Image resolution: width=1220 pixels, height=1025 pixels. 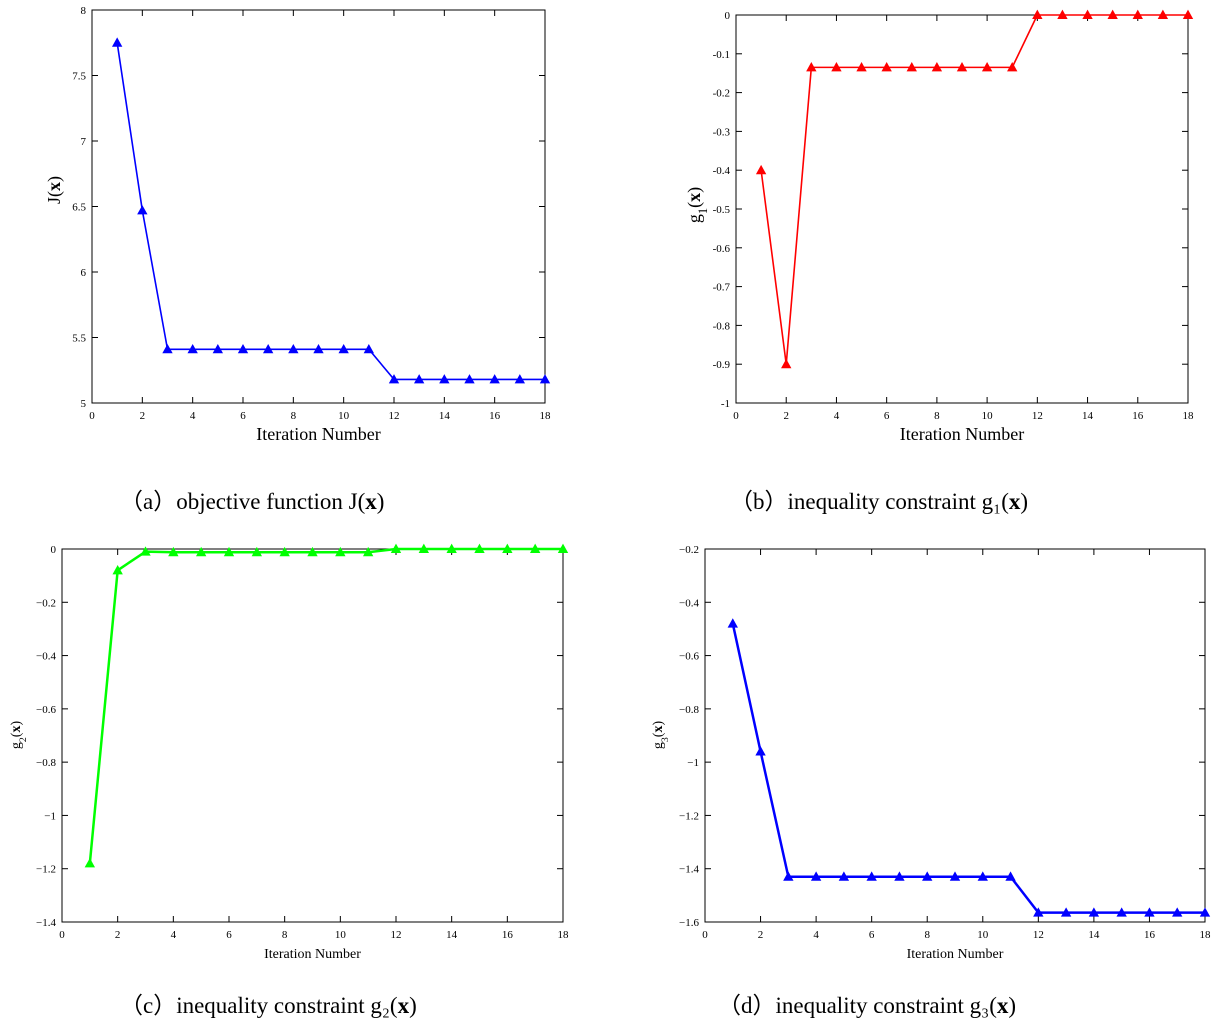 What do you see at coordinates (722, 249) in the screenshot?
I see `y-tick-label: -0.6` at bounding box center [722, 249].